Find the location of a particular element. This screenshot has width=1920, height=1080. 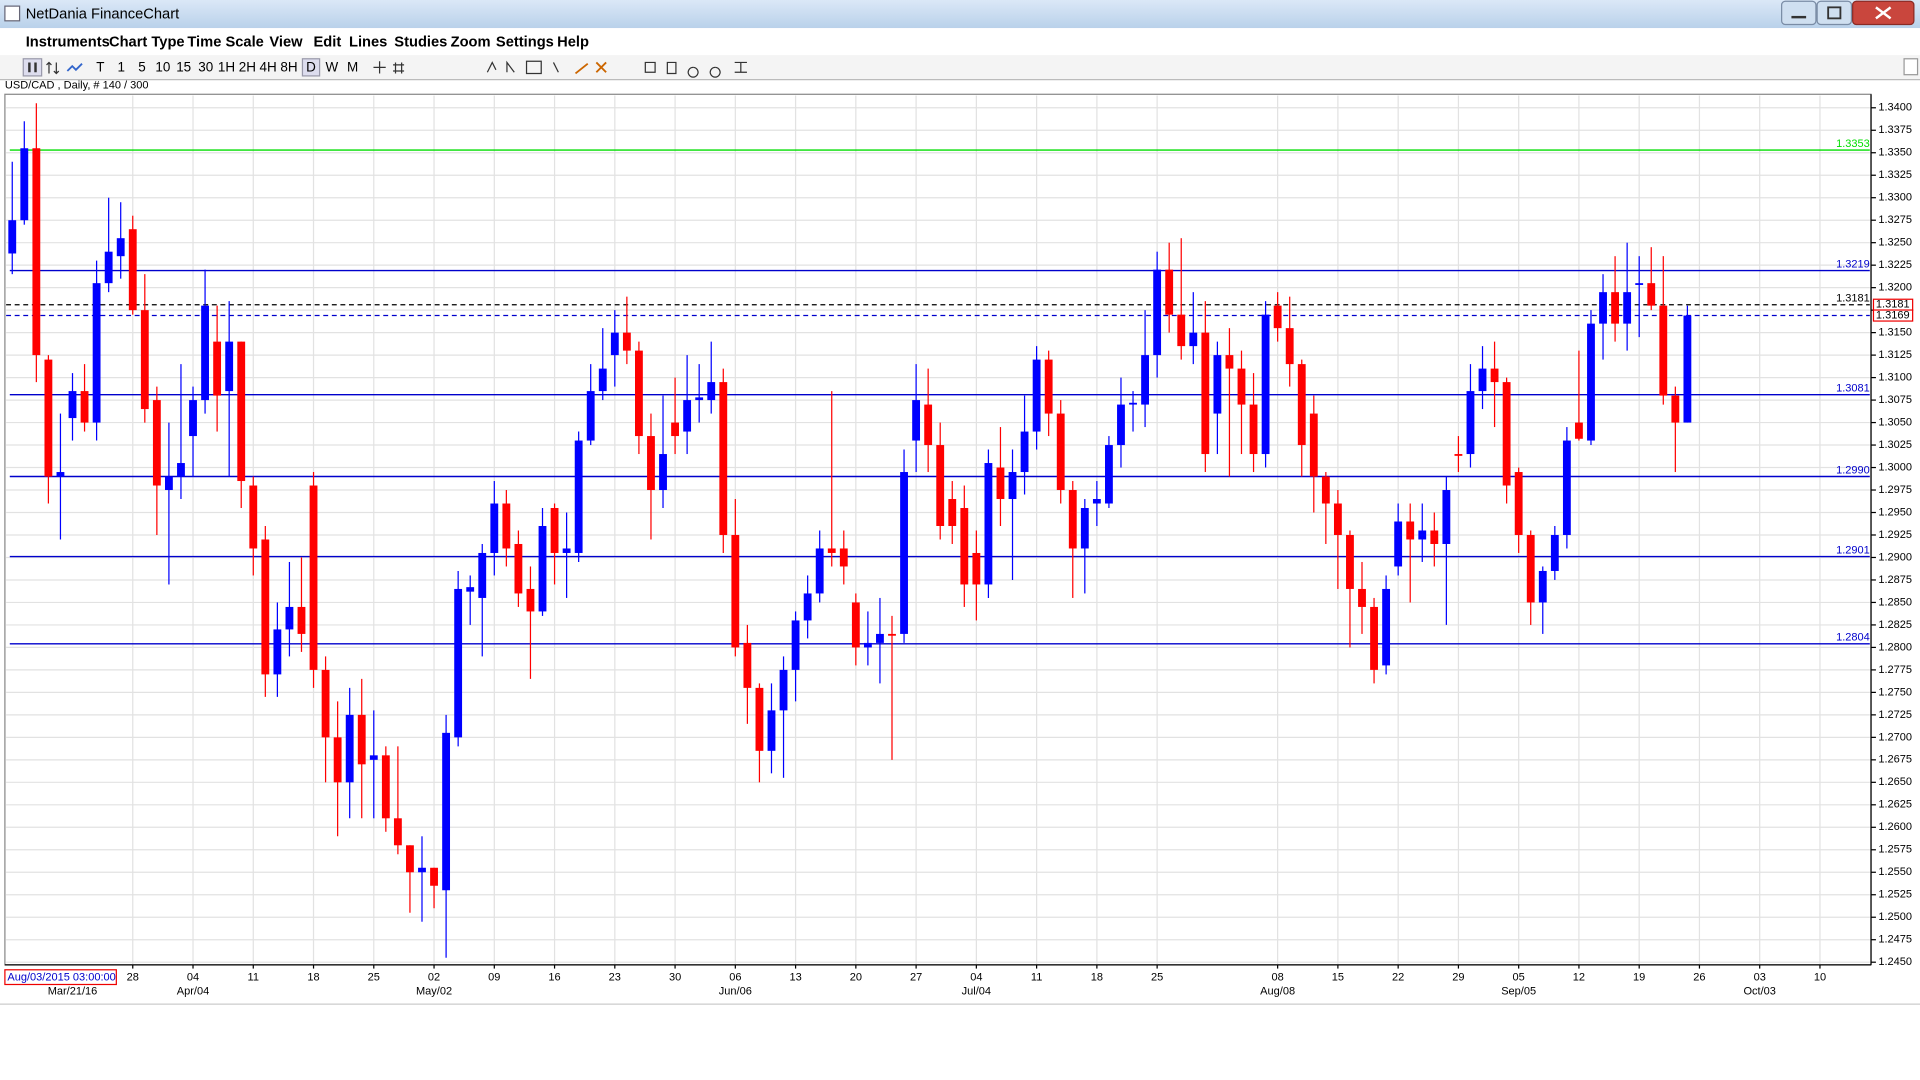

timeframe-button: T is located at coordinates (100, 67).